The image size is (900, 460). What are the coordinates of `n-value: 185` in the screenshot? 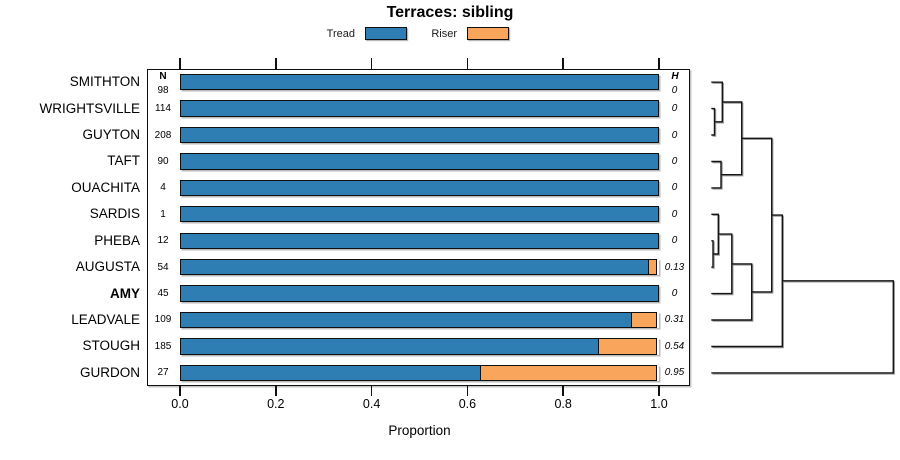 It's located at (163, 346).